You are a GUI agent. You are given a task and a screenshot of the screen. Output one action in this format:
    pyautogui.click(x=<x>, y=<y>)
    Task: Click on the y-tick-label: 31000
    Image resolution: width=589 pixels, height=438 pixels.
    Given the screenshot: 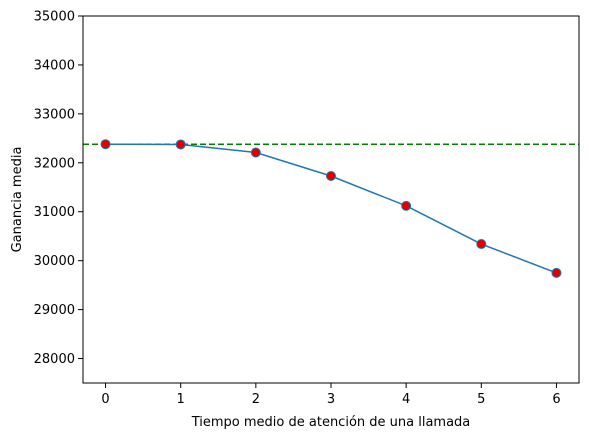 What is the action you would take?
    pyautogui.click(x=54, y=212)
    